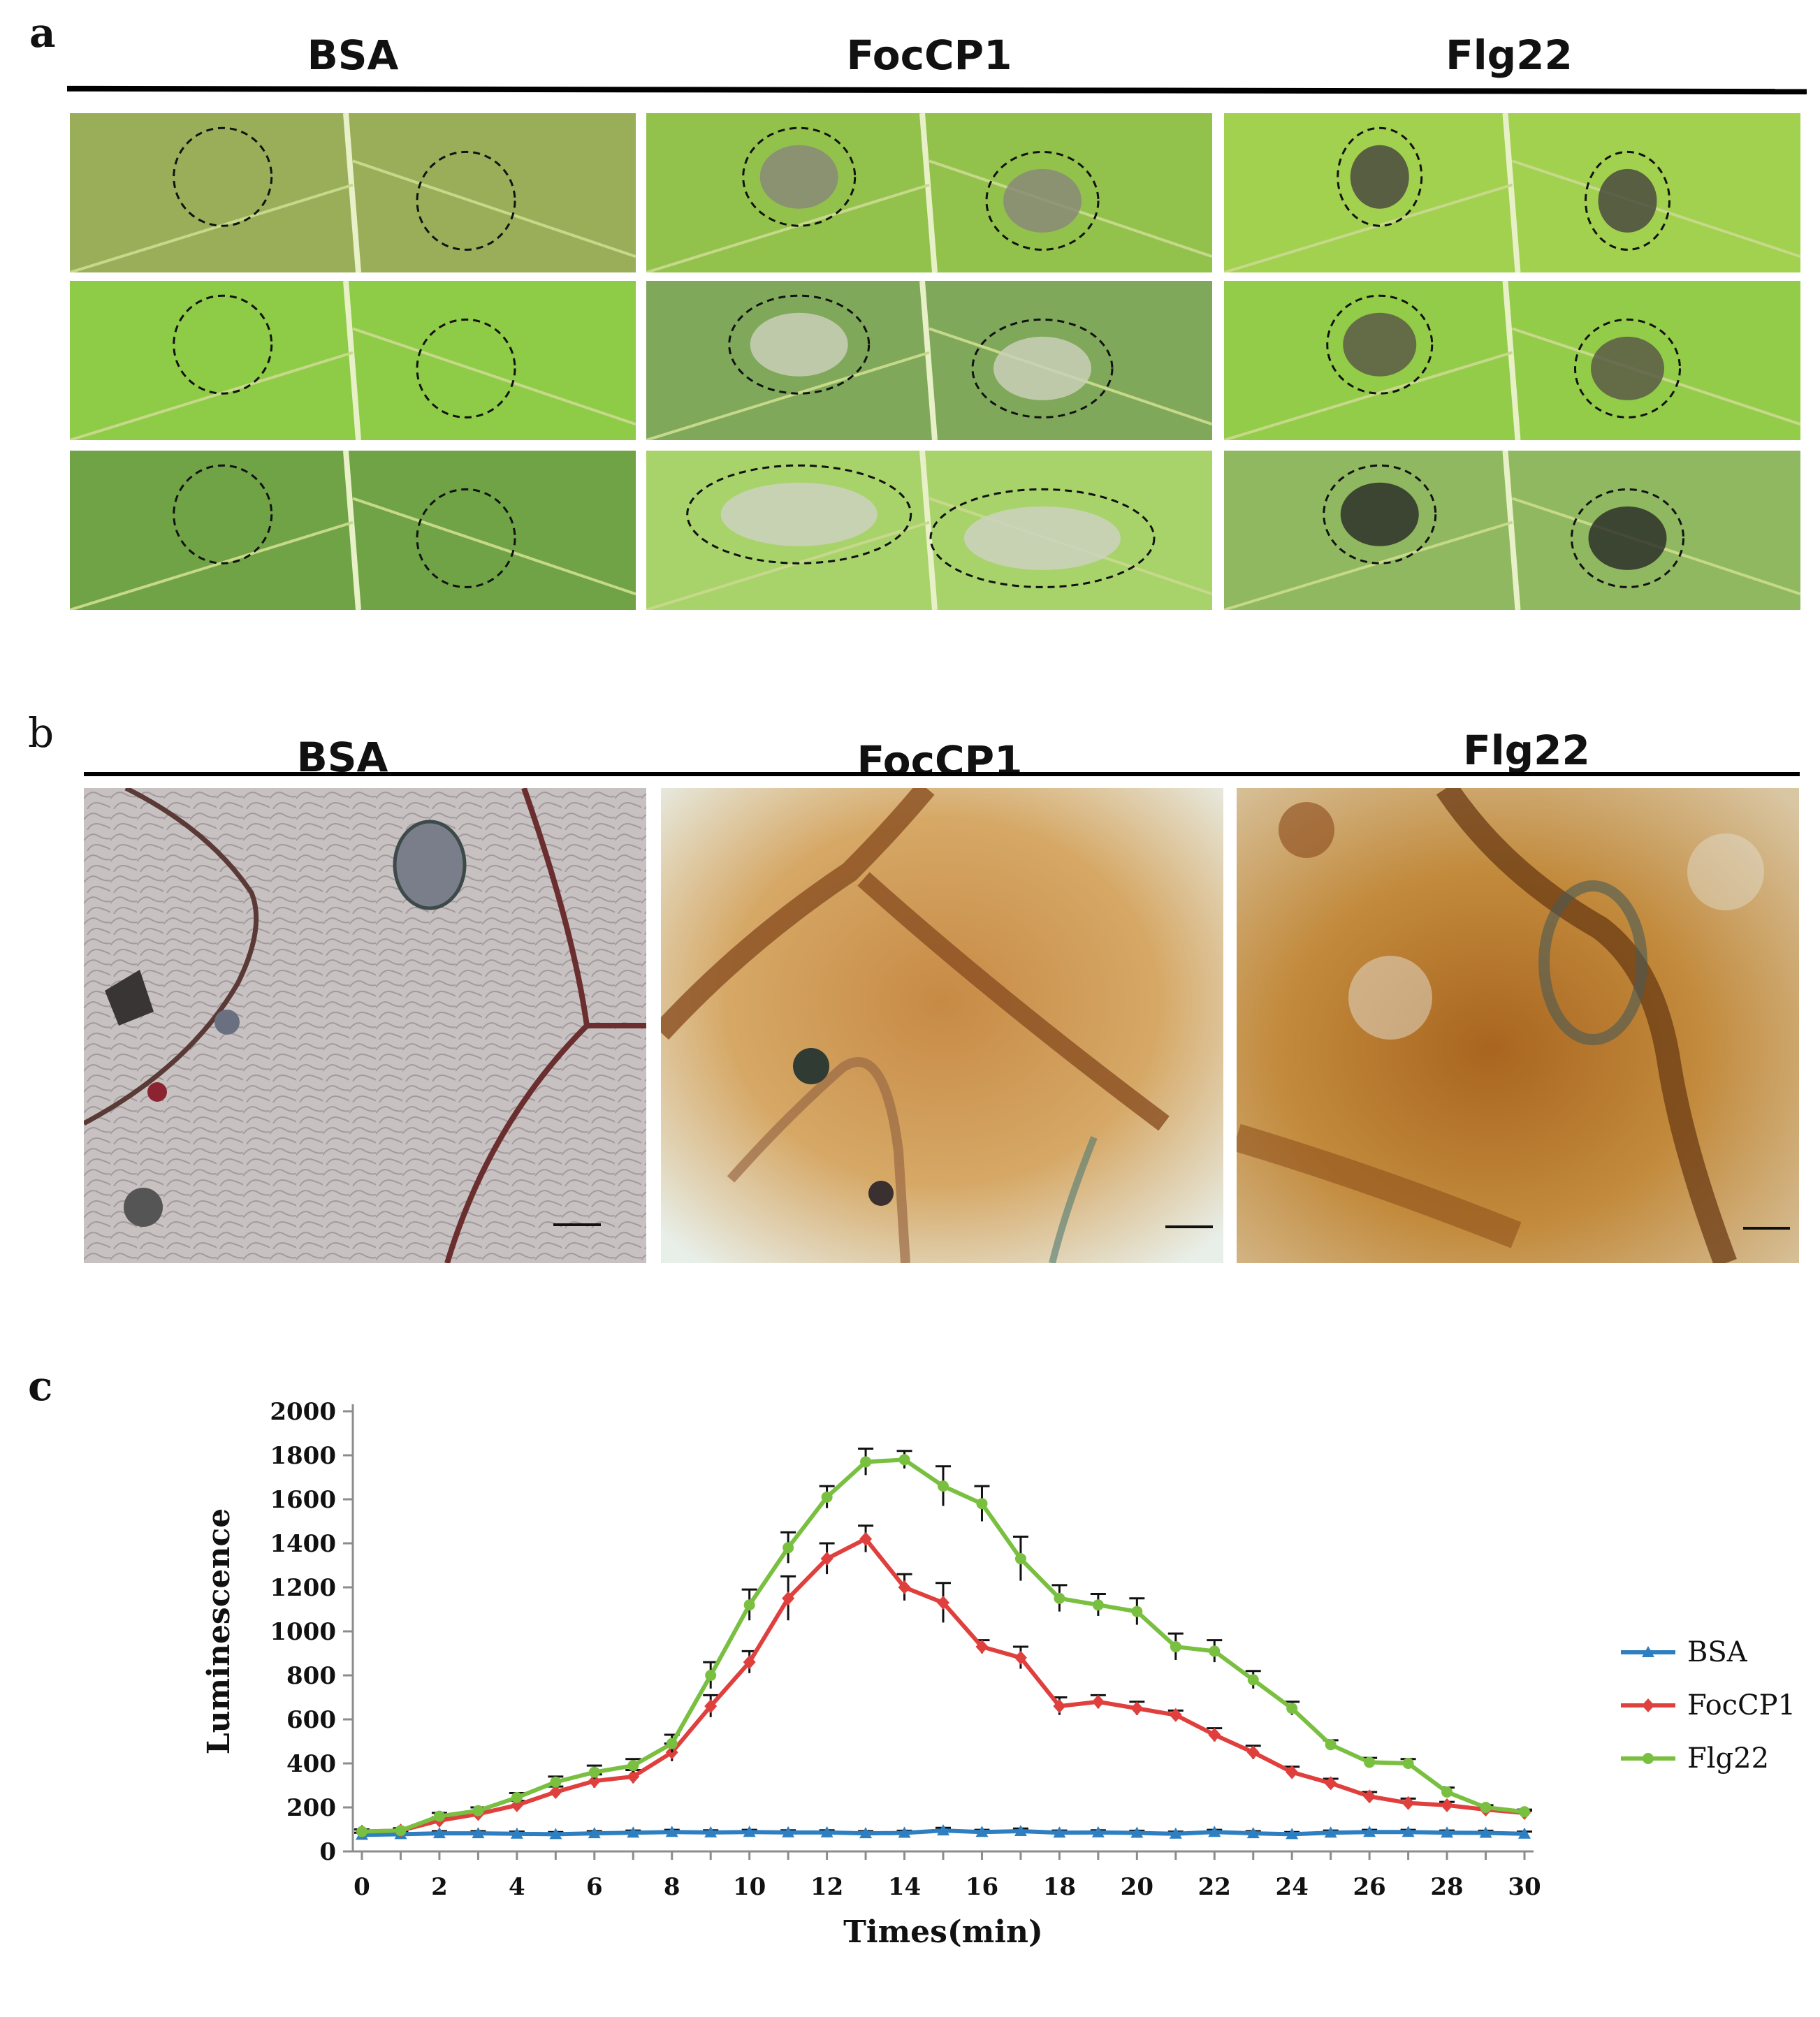 The width and height of the screenshot is (1820, 2017). Describe the element at coordinates (942, 1025) in the screenshot. I see `panel-b-micrograph-foccp1` at that location.